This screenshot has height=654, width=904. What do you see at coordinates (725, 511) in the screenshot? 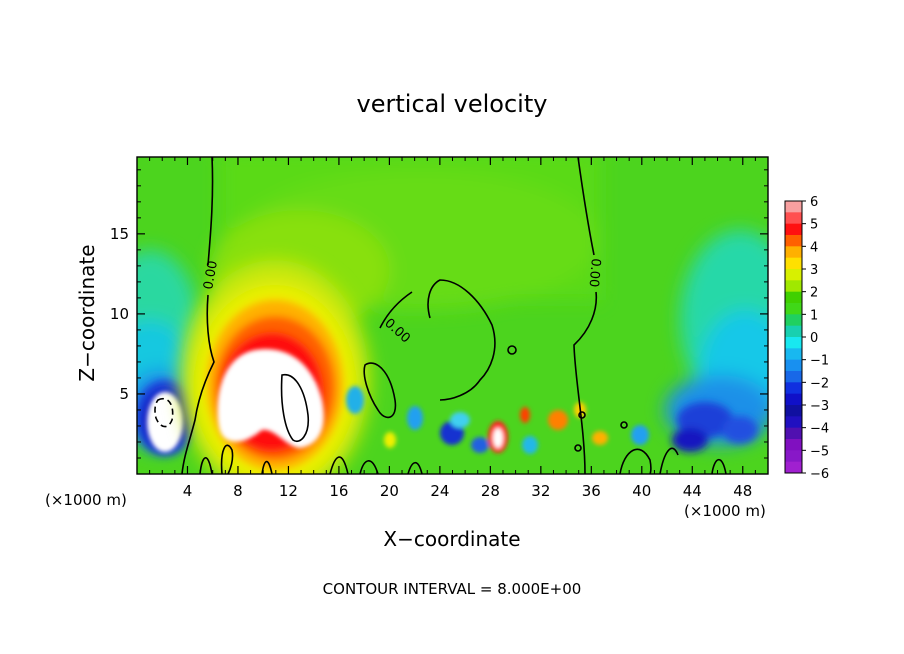
I see `x-unit-right: (×1000 m)` at bounding box center [725, 511].